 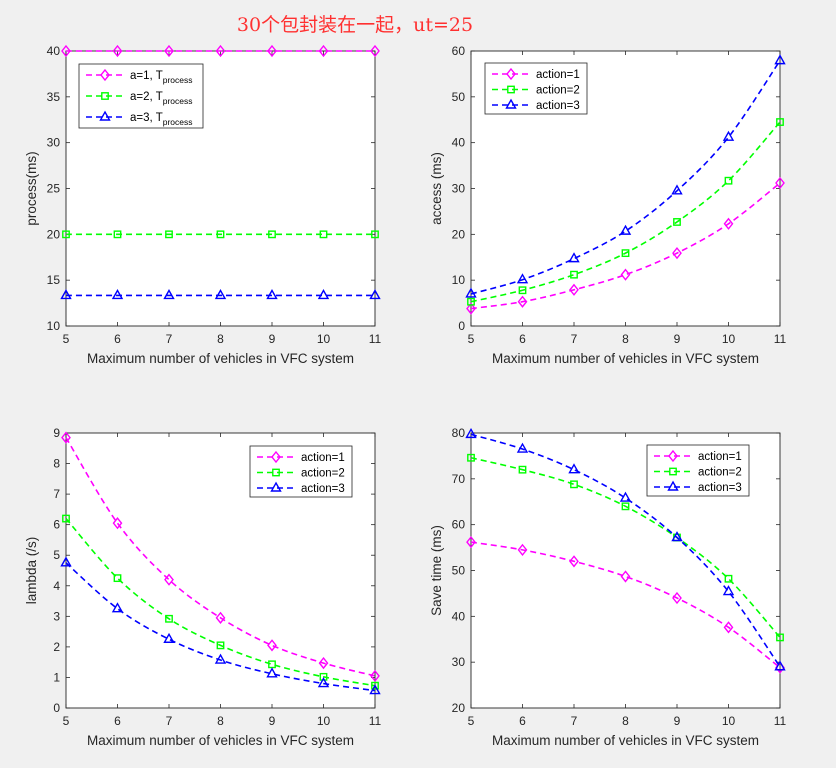 I want to click on legend-label-text: action=2, so click(x=323, y=474).